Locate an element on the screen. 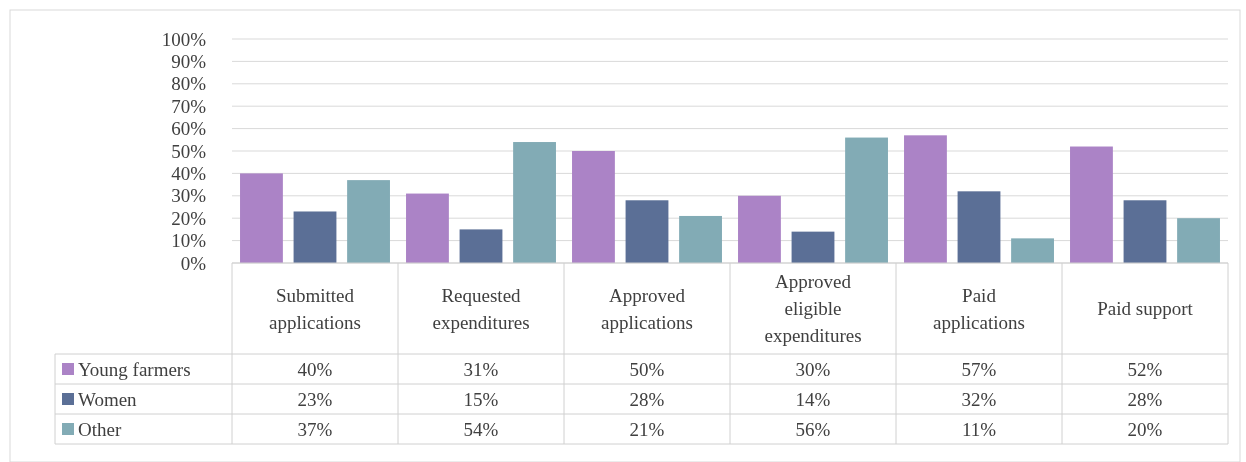  data-label: 31% is located at coordinates (481, 369).